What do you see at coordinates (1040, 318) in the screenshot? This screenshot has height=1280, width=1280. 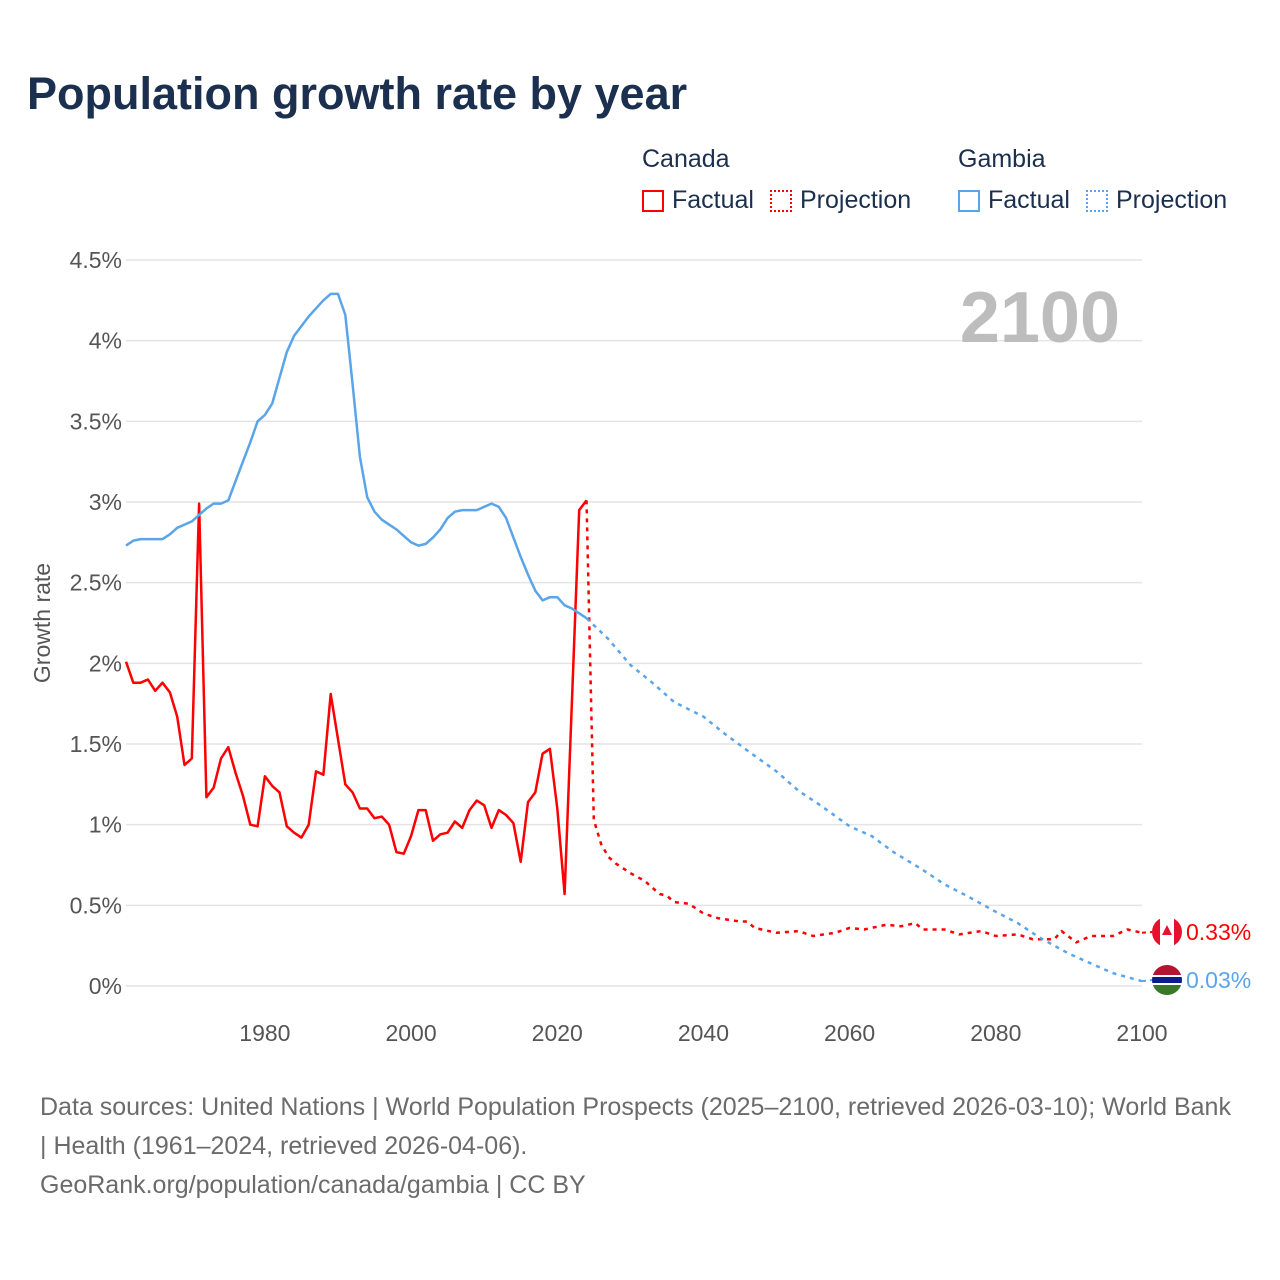 I see `year-label: 2100` at bounding box center [1040, 318].